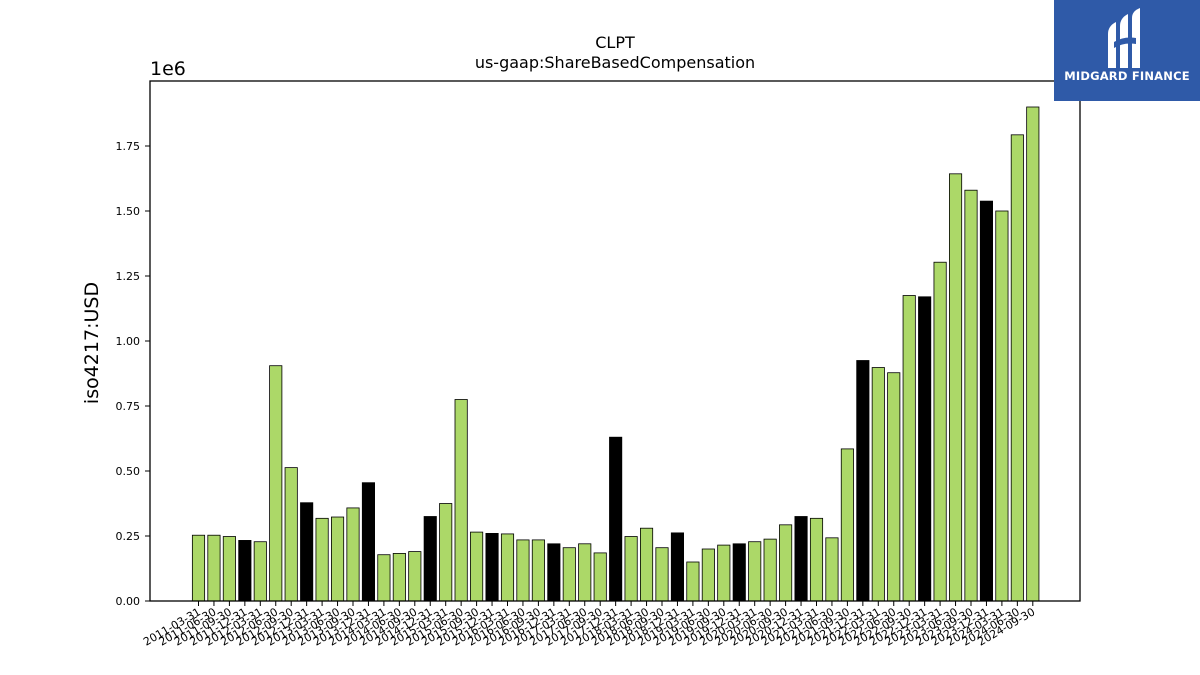 The height and width of the screenshot is (675, 1200). I want to click on y-tick-label: 1.00, so click(128, 341).